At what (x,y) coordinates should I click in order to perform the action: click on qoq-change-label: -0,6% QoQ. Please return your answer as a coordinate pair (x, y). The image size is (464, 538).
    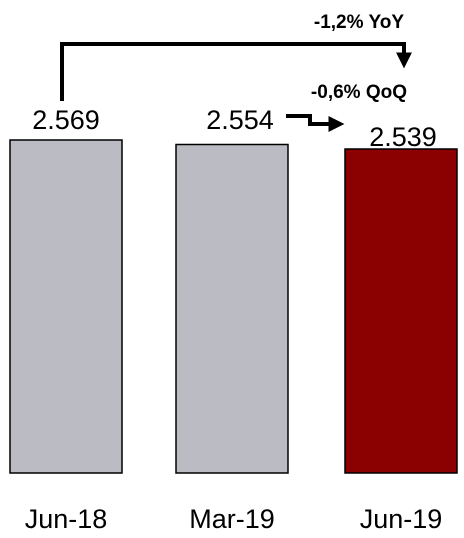
    Looking at the image, I should click on (359, 92).